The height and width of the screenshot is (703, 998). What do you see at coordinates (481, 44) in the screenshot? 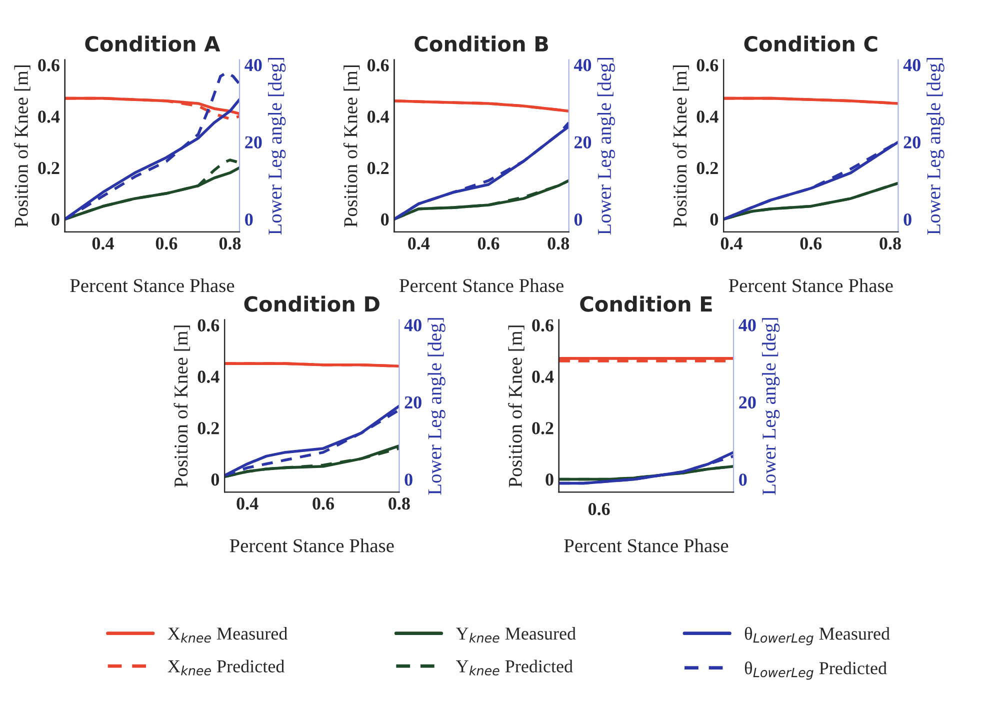
I see `chart-title: Condition B` at bounding box center [481, 44].